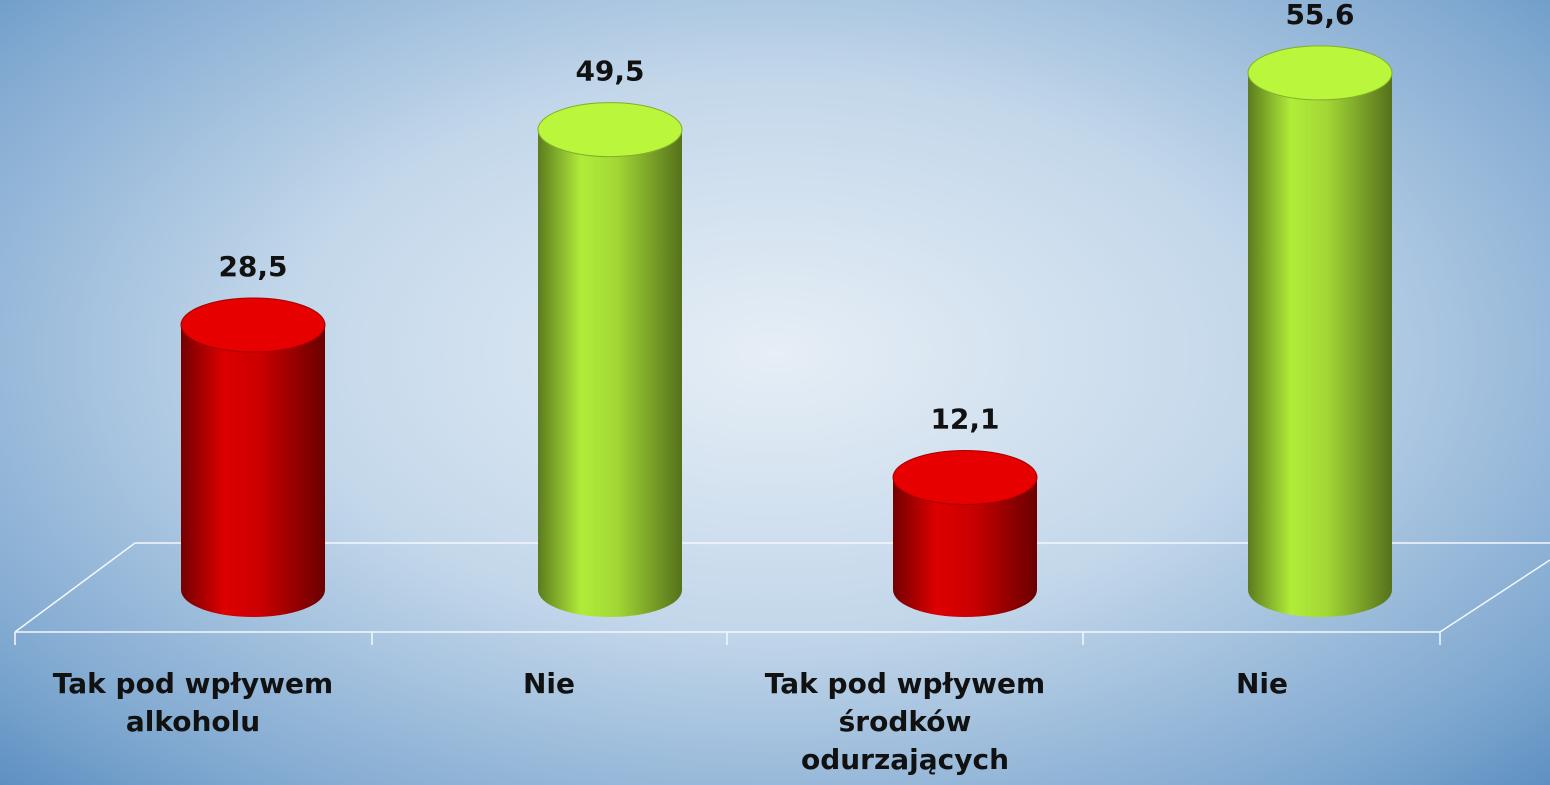 Image resolution: width=1550 pixels, height=785 pixels. What do you see at coordinates (1319, 15) in the screenshot?
I see `value-label: 55,6` at bounding box center [1319, 15].